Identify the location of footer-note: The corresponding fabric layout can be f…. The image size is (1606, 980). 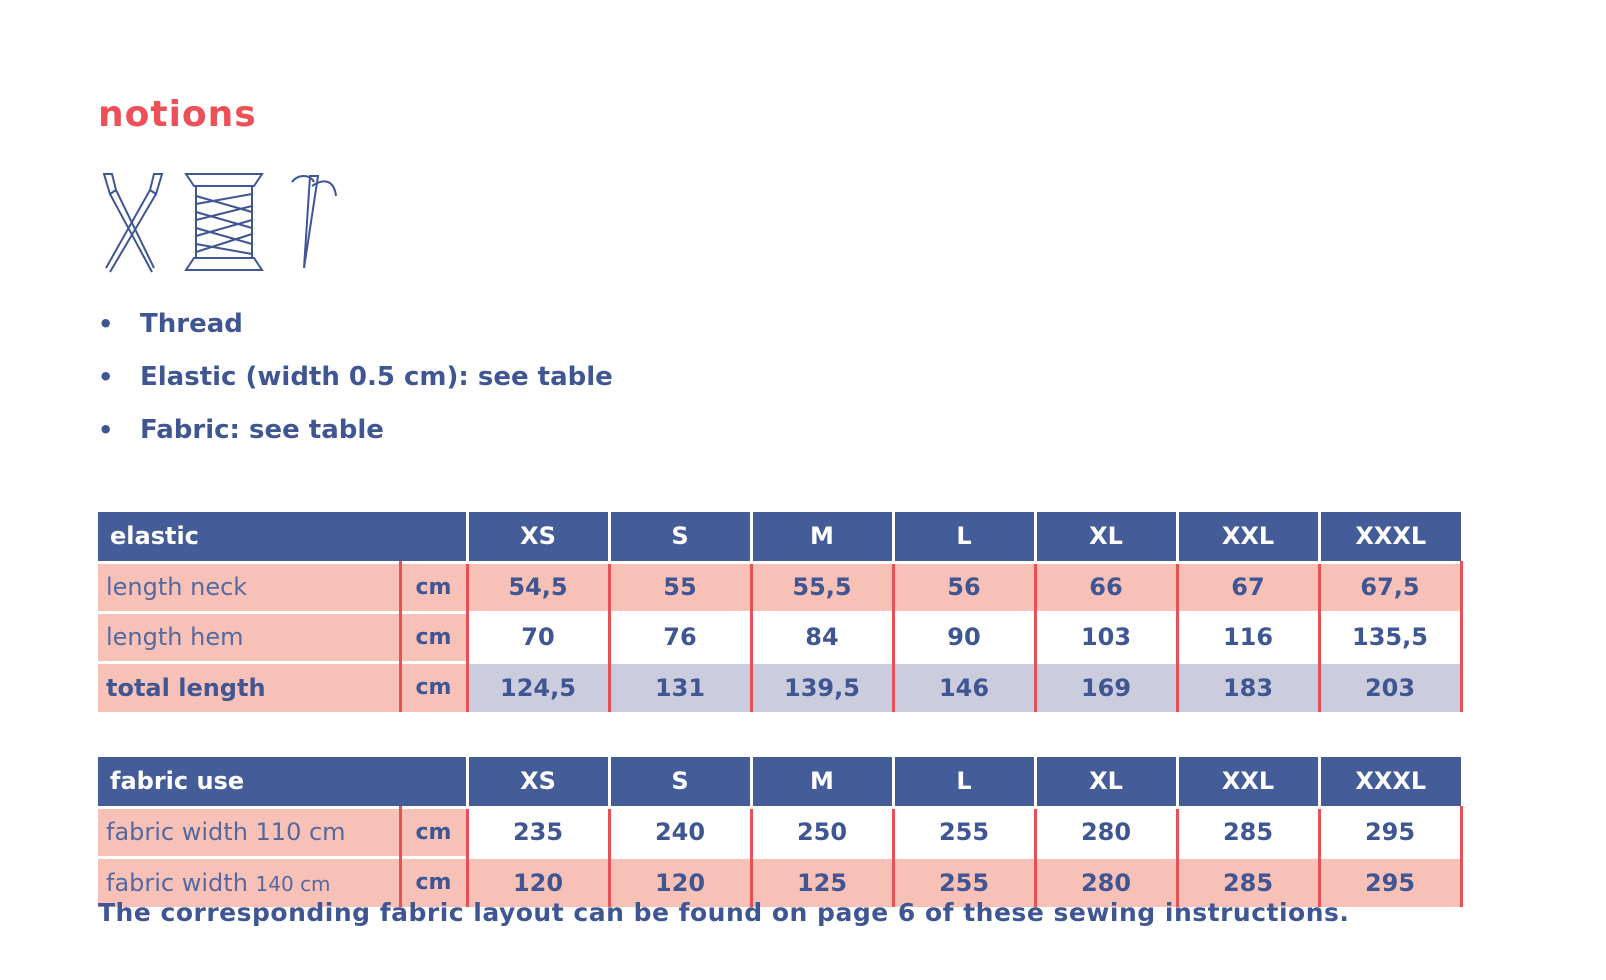
(724, 912).